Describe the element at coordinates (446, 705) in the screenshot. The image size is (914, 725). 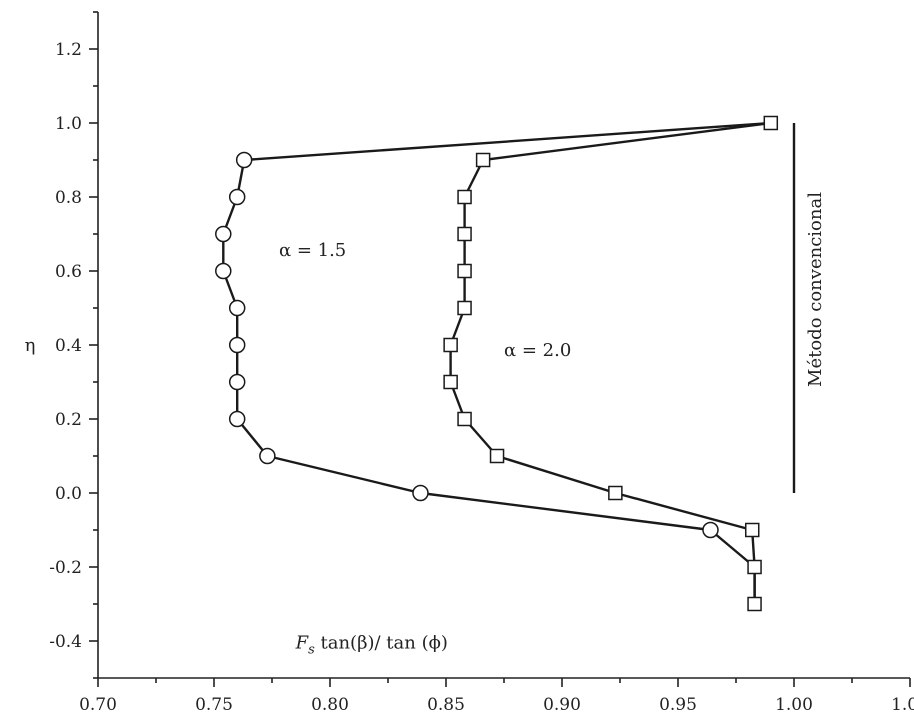
I see `x-tick-label: 0.85` at that location.